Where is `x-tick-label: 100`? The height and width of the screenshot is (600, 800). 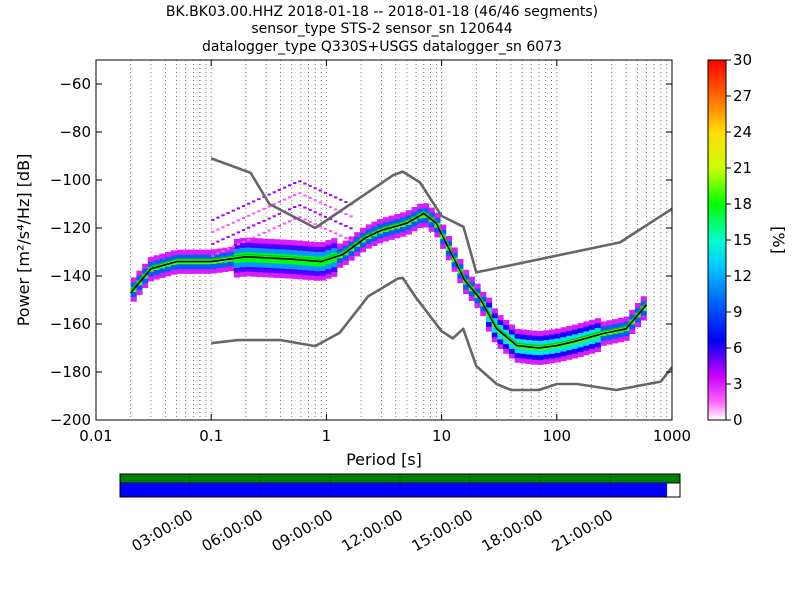 x-tick-label: 100 is located at coordinates (556, 436).